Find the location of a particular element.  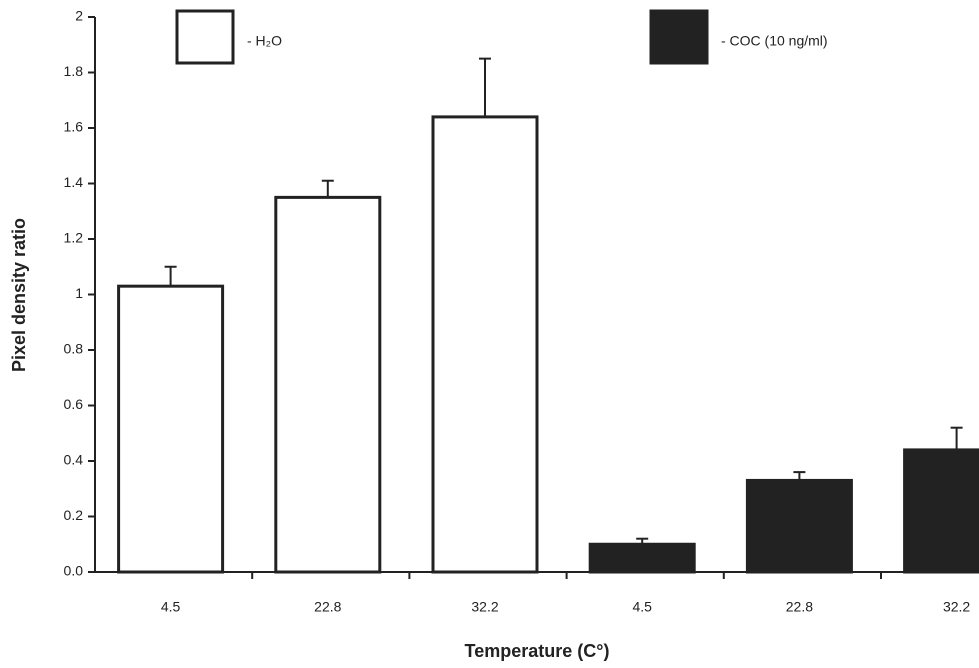

y-tick-label: 0.8 is located at coordinates (74, 349).